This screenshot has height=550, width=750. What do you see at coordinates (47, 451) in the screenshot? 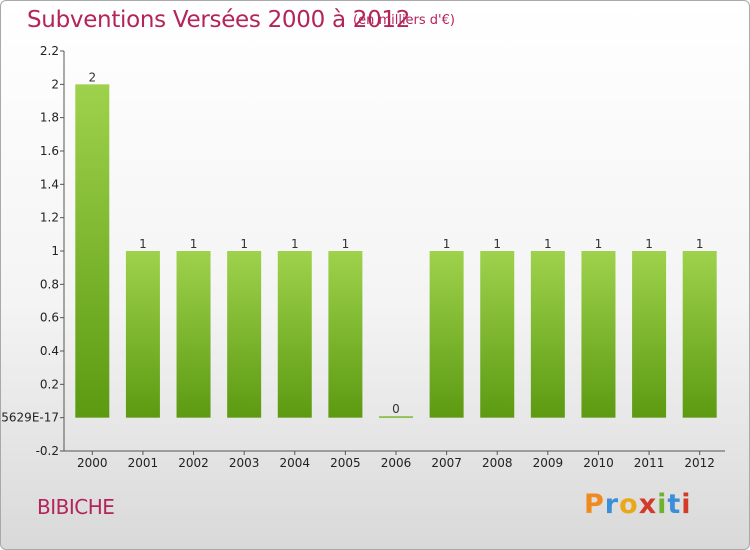
I see `y-tick-label: -0.2` at bounding box center [47, 451].